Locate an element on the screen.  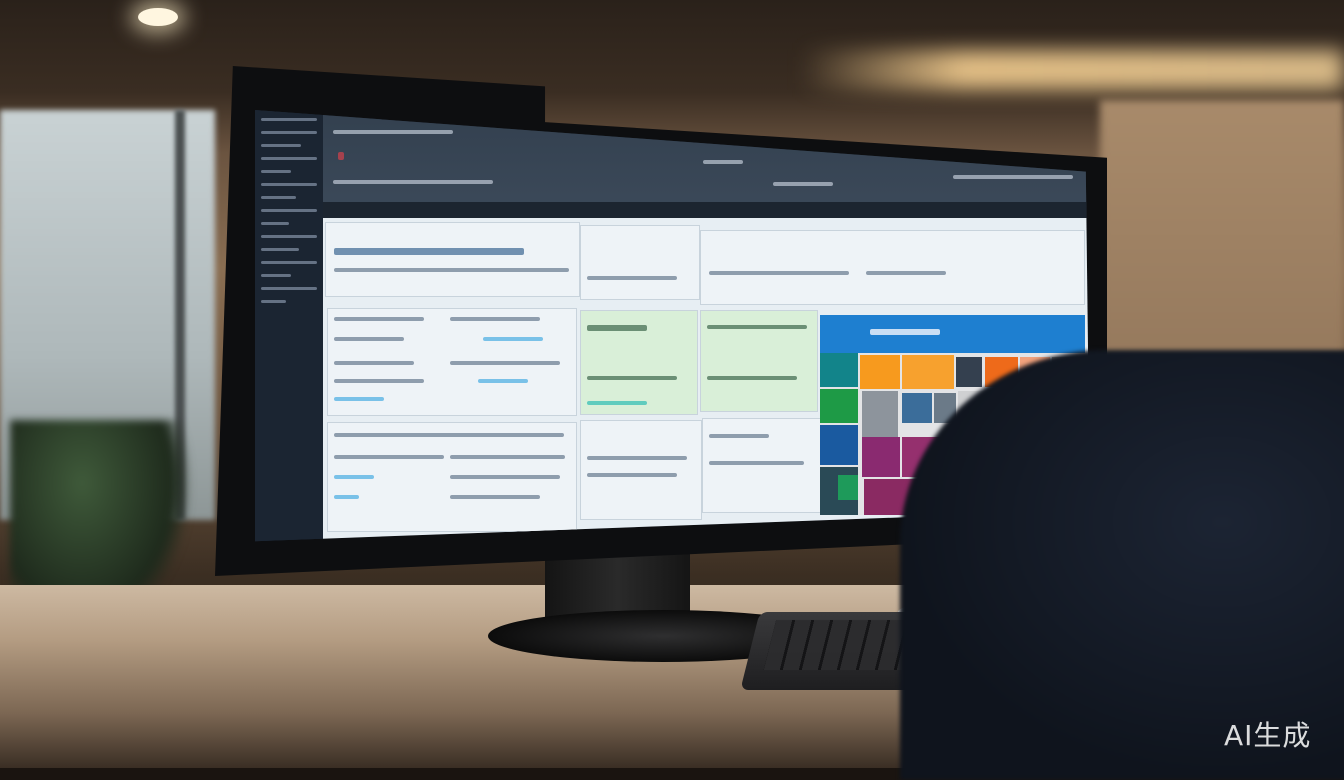
ceiling-light-strip is located at coordinates (1072, 70).